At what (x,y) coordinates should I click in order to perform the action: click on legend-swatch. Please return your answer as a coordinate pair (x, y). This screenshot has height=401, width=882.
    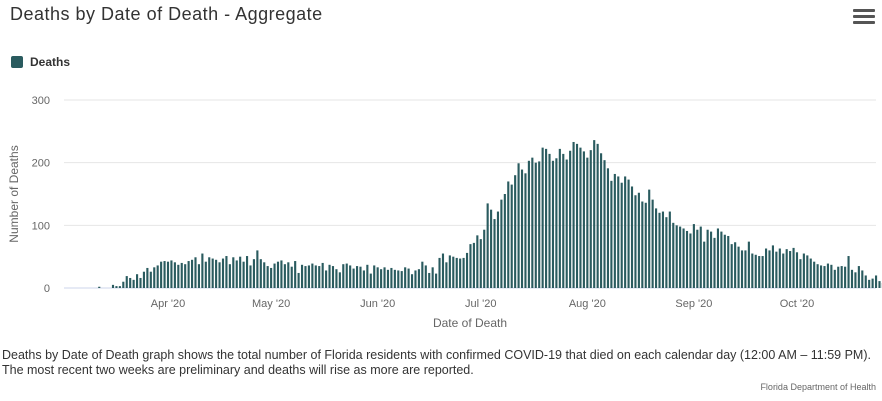
    Looking at the image, I should click on (17, 62).